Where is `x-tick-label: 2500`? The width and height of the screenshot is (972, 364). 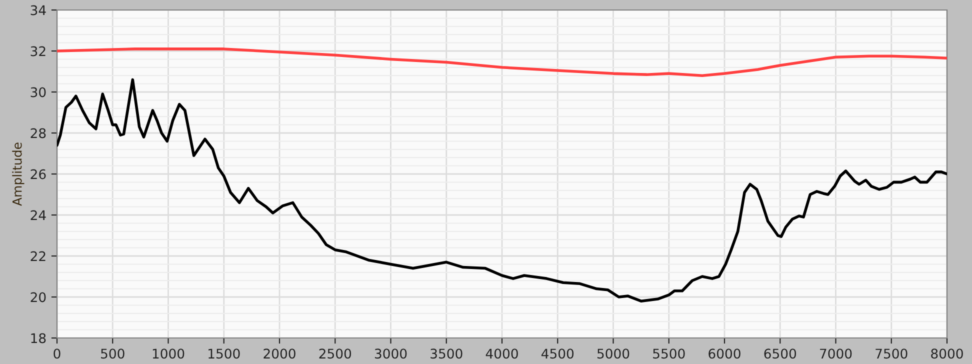
x-tick-label: 2500 is located at coordinates (335, 353).